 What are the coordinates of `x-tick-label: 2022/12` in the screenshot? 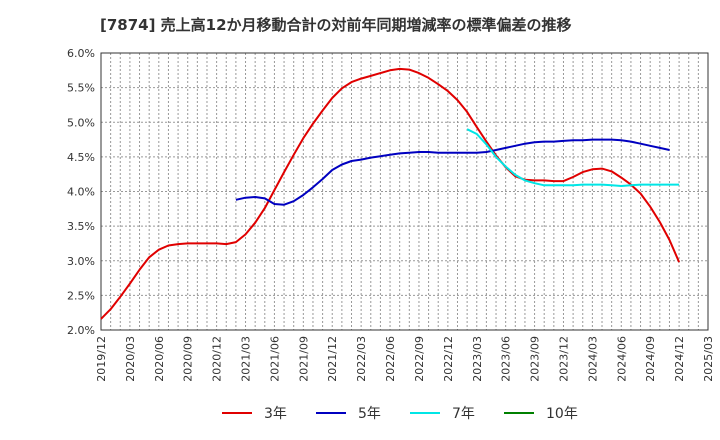 It's located at (448, 359).